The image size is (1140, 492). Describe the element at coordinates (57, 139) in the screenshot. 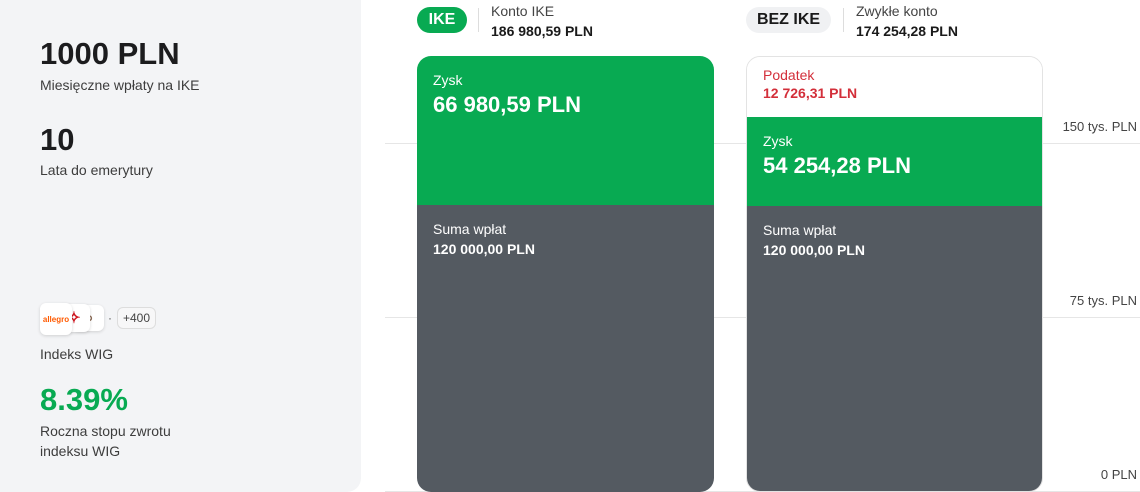

I see `years-value: 10` at that location.